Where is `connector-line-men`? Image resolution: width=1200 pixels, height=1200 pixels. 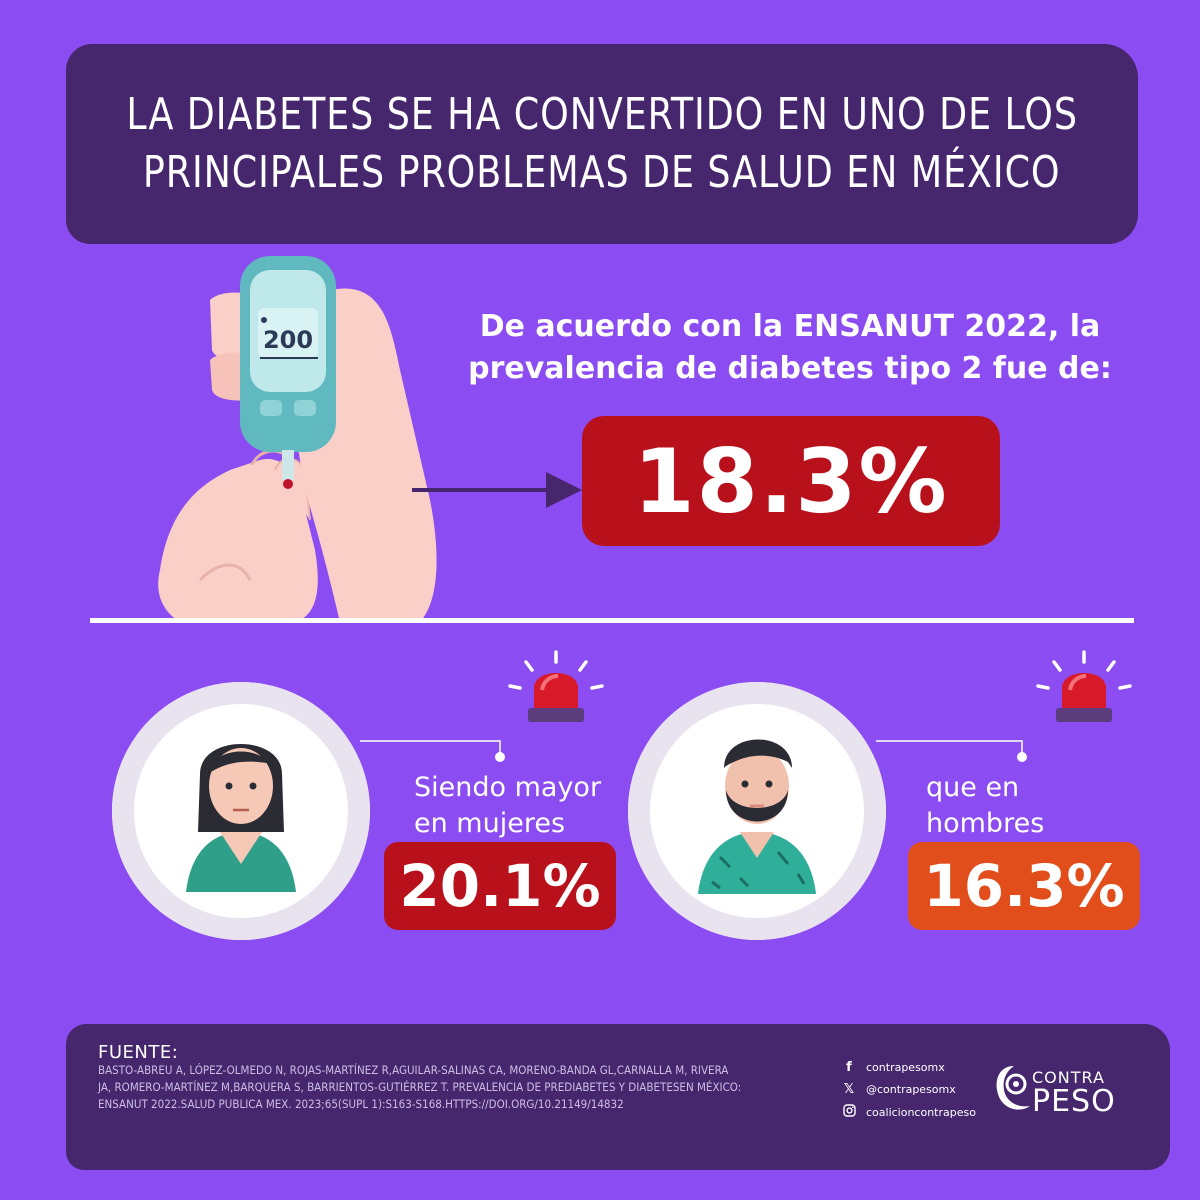 connector-line-men is located at coordinates (949, 741).